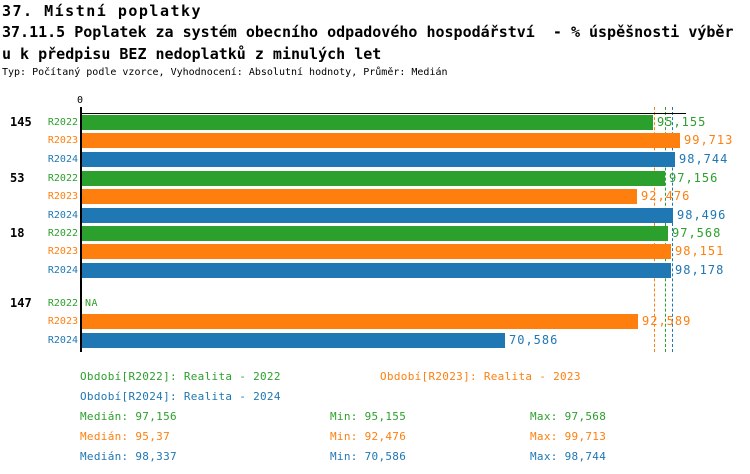  Describe the element at coordinates (697, 233) in the screenshot. I see `bar-value-label: 97,568` at that location.